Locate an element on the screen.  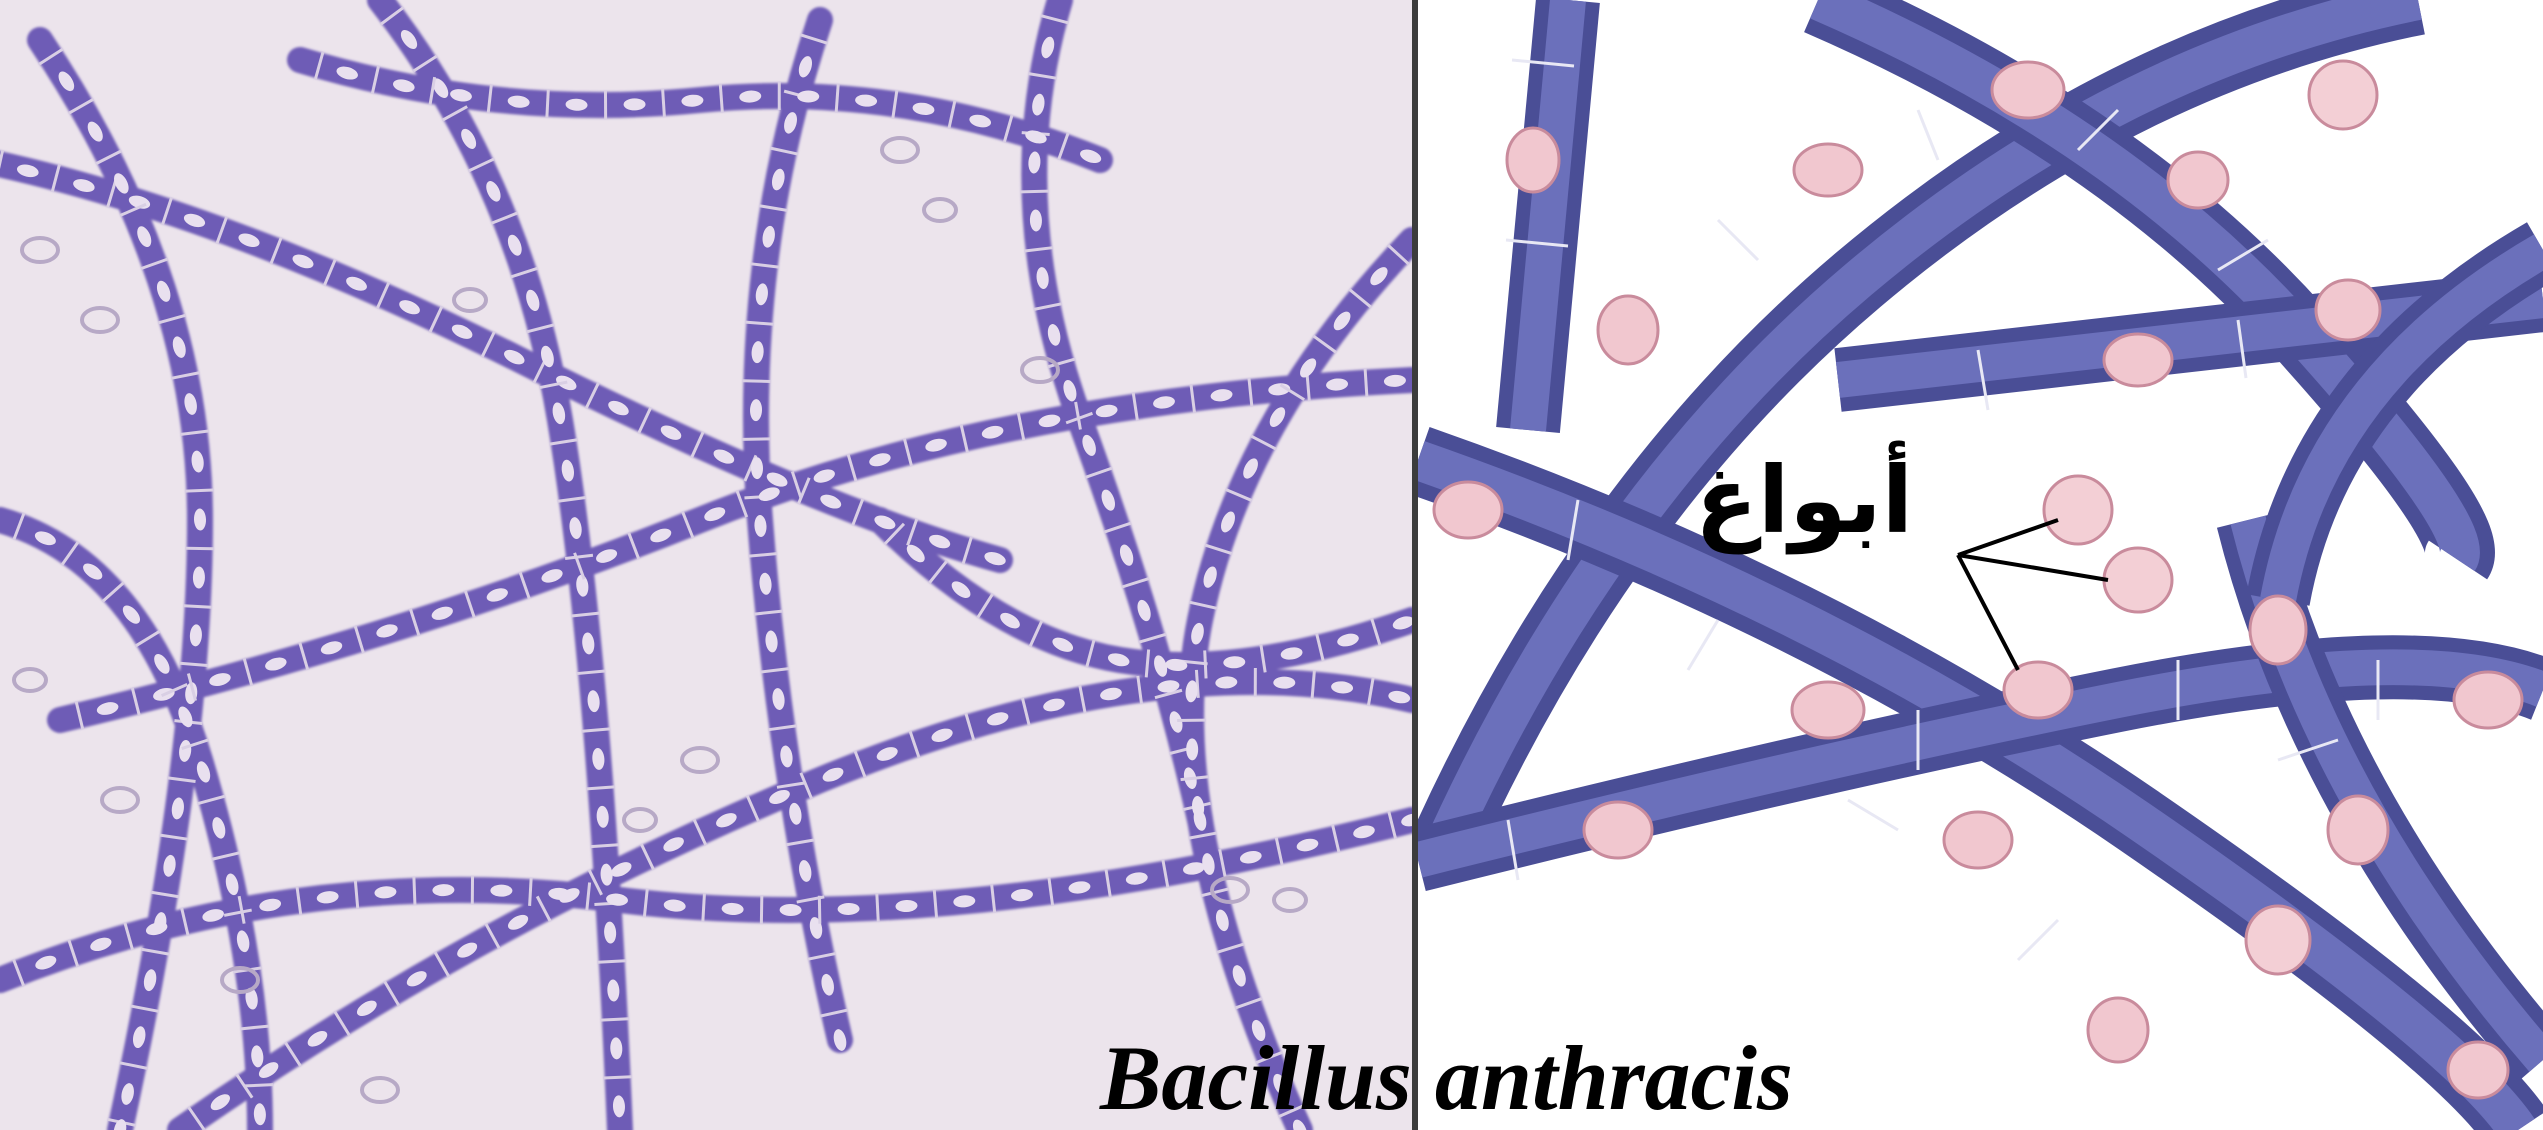
panel-divider is located at coordinates (1415, 565).